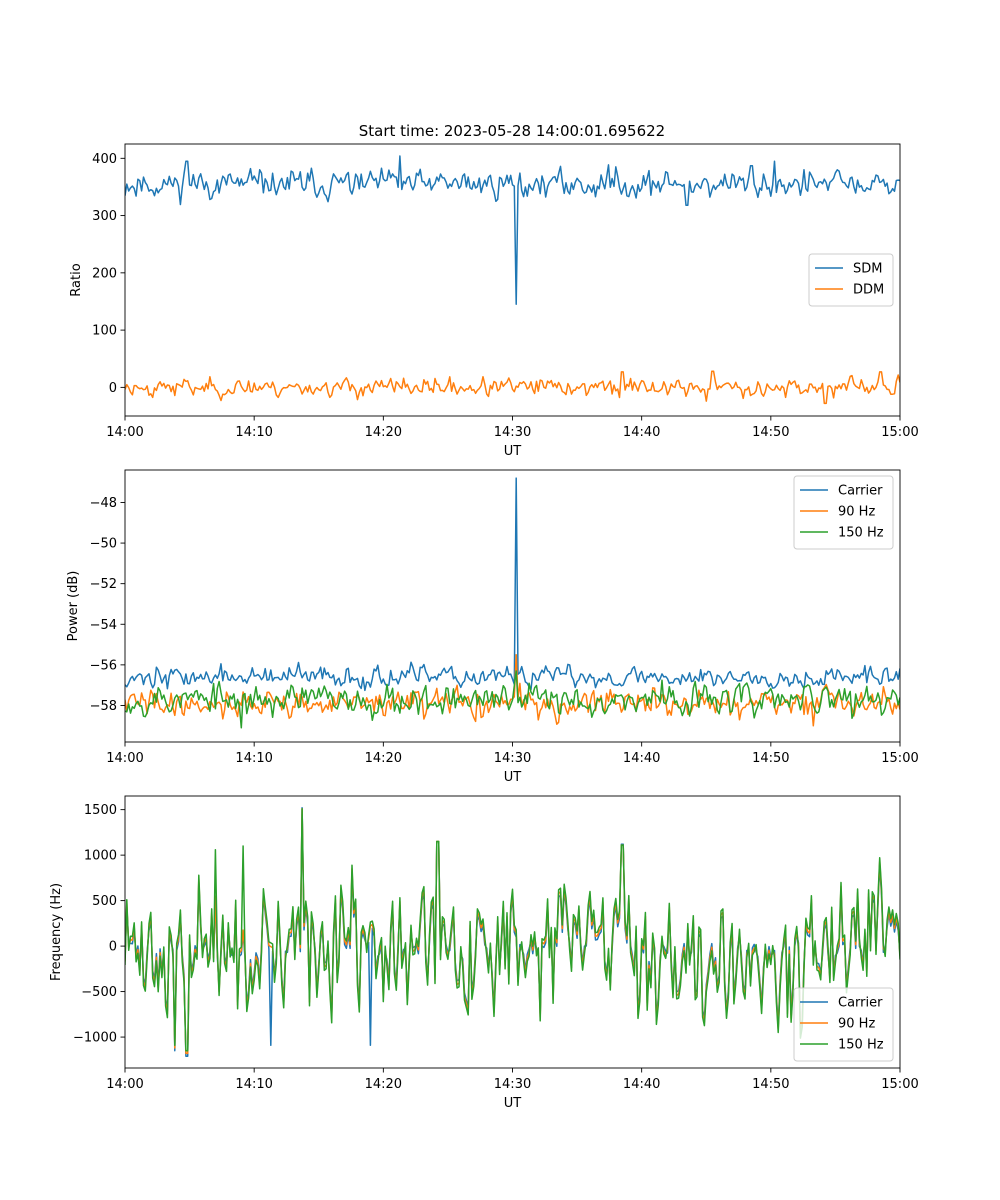  What do you see at coordinates (100, 810) in the screenshot?
I see `y-tick-label: 1500` at bounding box center [100, 810].